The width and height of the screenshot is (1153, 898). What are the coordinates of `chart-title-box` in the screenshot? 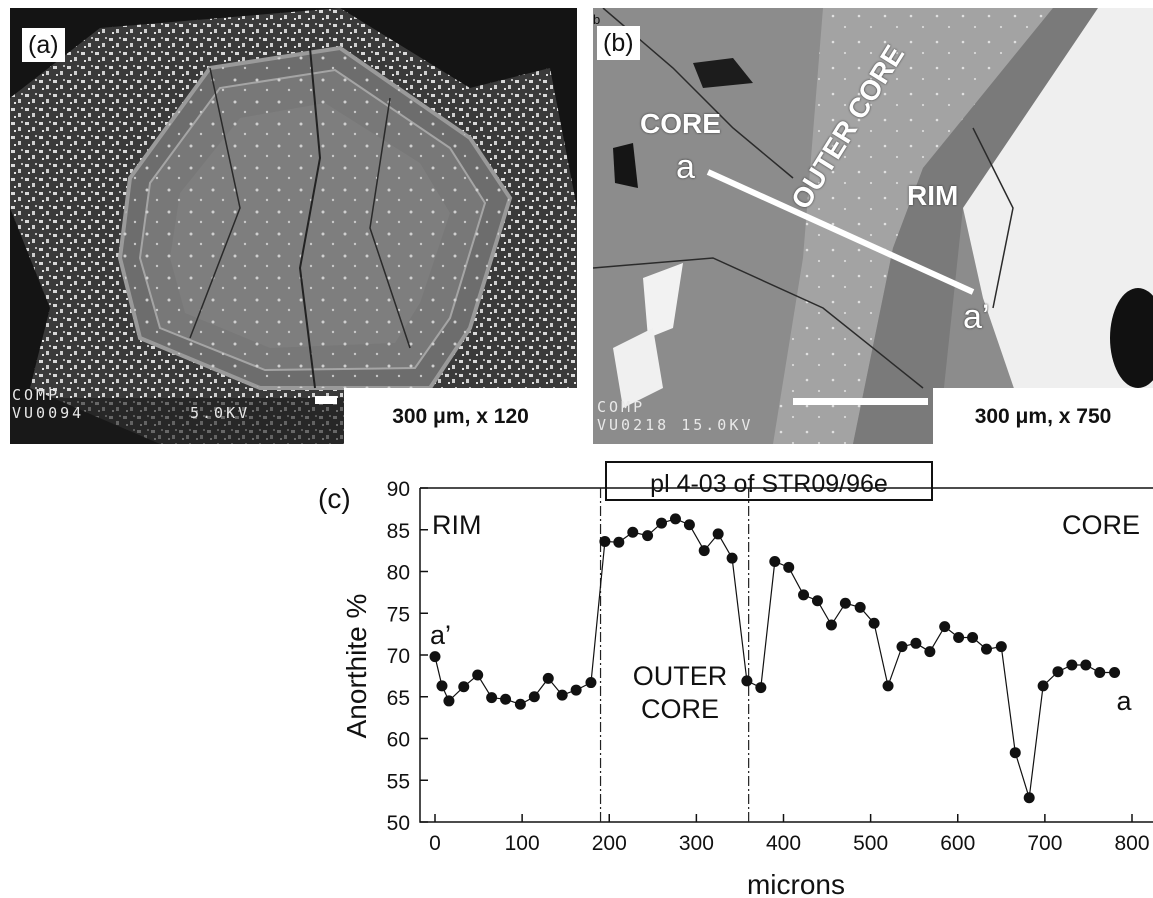 It's located at (769, 481).